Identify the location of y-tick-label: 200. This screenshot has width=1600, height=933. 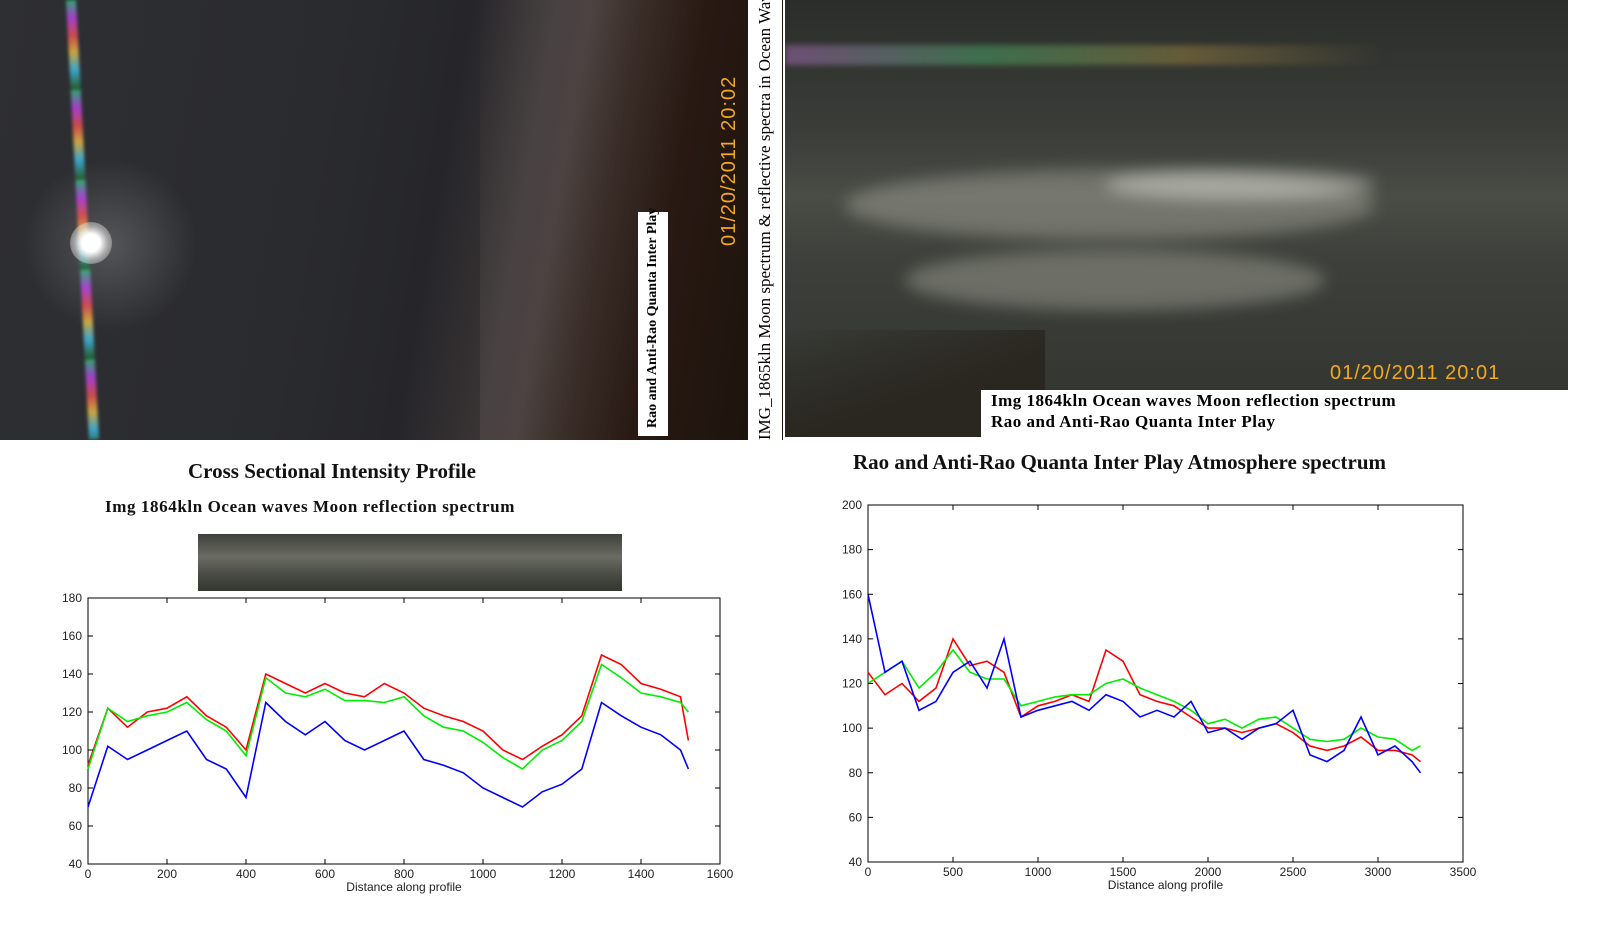
(852, 505).